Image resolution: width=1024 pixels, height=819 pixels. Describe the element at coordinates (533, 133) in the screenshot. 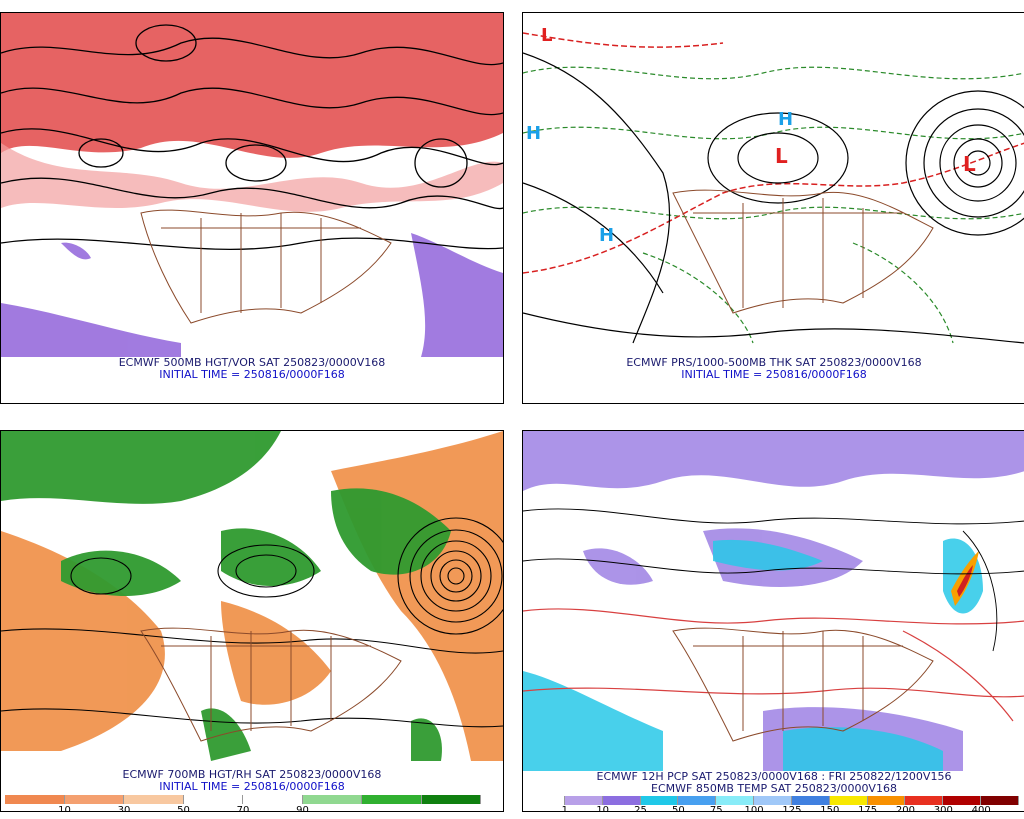

I see `high-pressure-label: H` at that location.